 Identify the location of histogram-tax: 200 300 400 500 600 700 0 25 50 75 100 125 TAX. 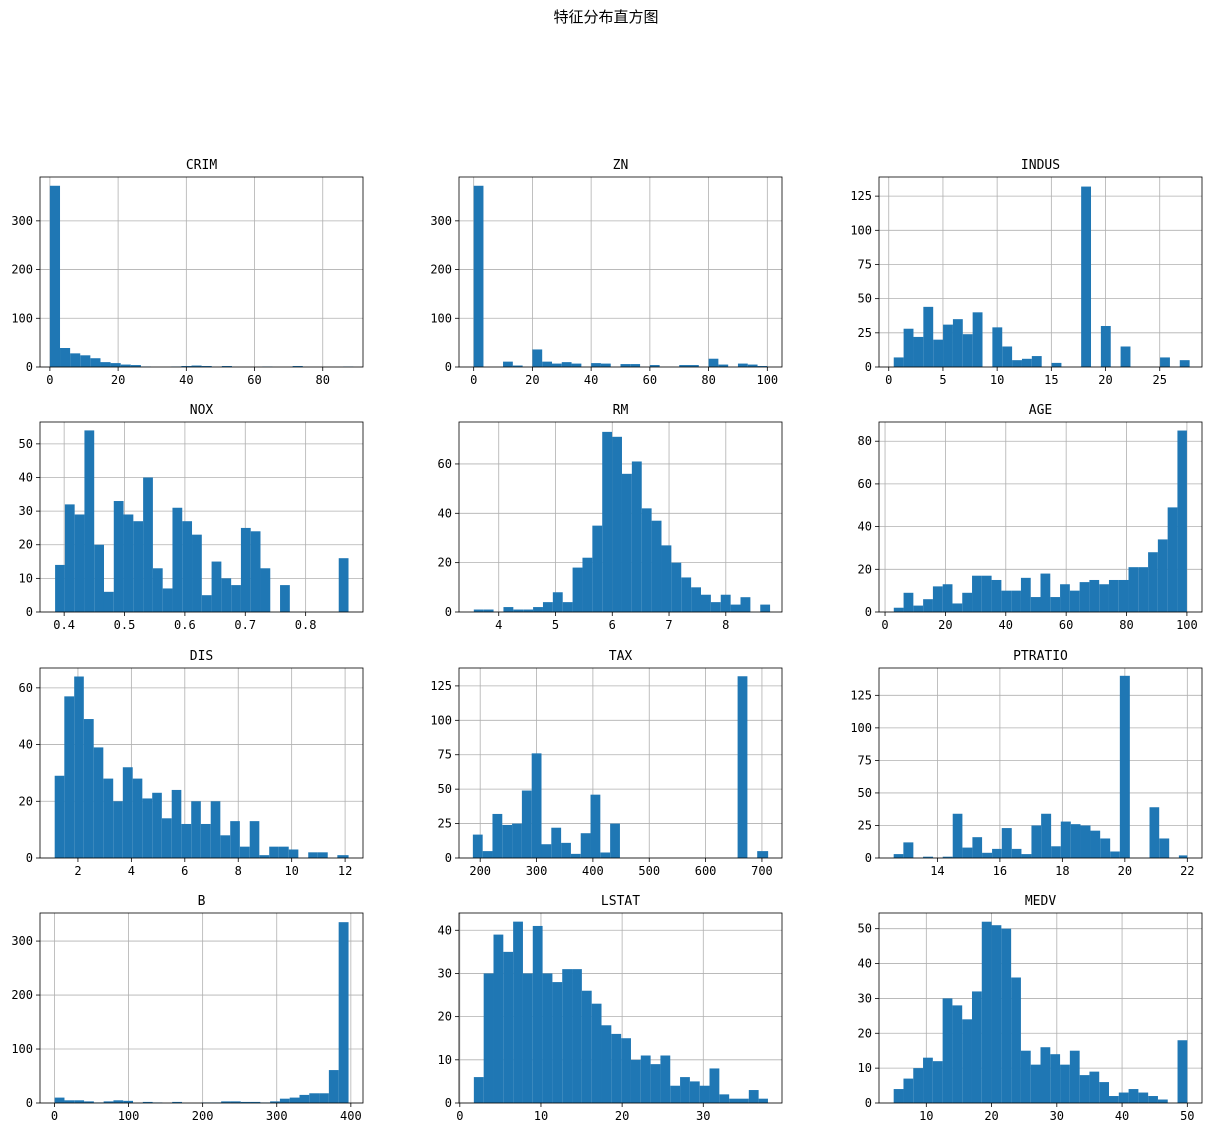
(606, 763).